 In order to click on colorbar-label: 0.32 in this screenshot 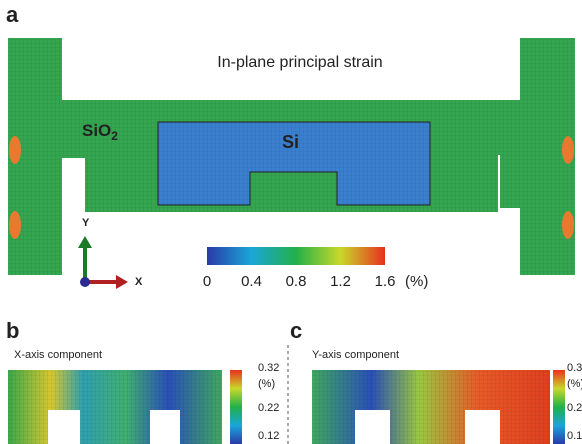, I will do `click(268, 368)`.